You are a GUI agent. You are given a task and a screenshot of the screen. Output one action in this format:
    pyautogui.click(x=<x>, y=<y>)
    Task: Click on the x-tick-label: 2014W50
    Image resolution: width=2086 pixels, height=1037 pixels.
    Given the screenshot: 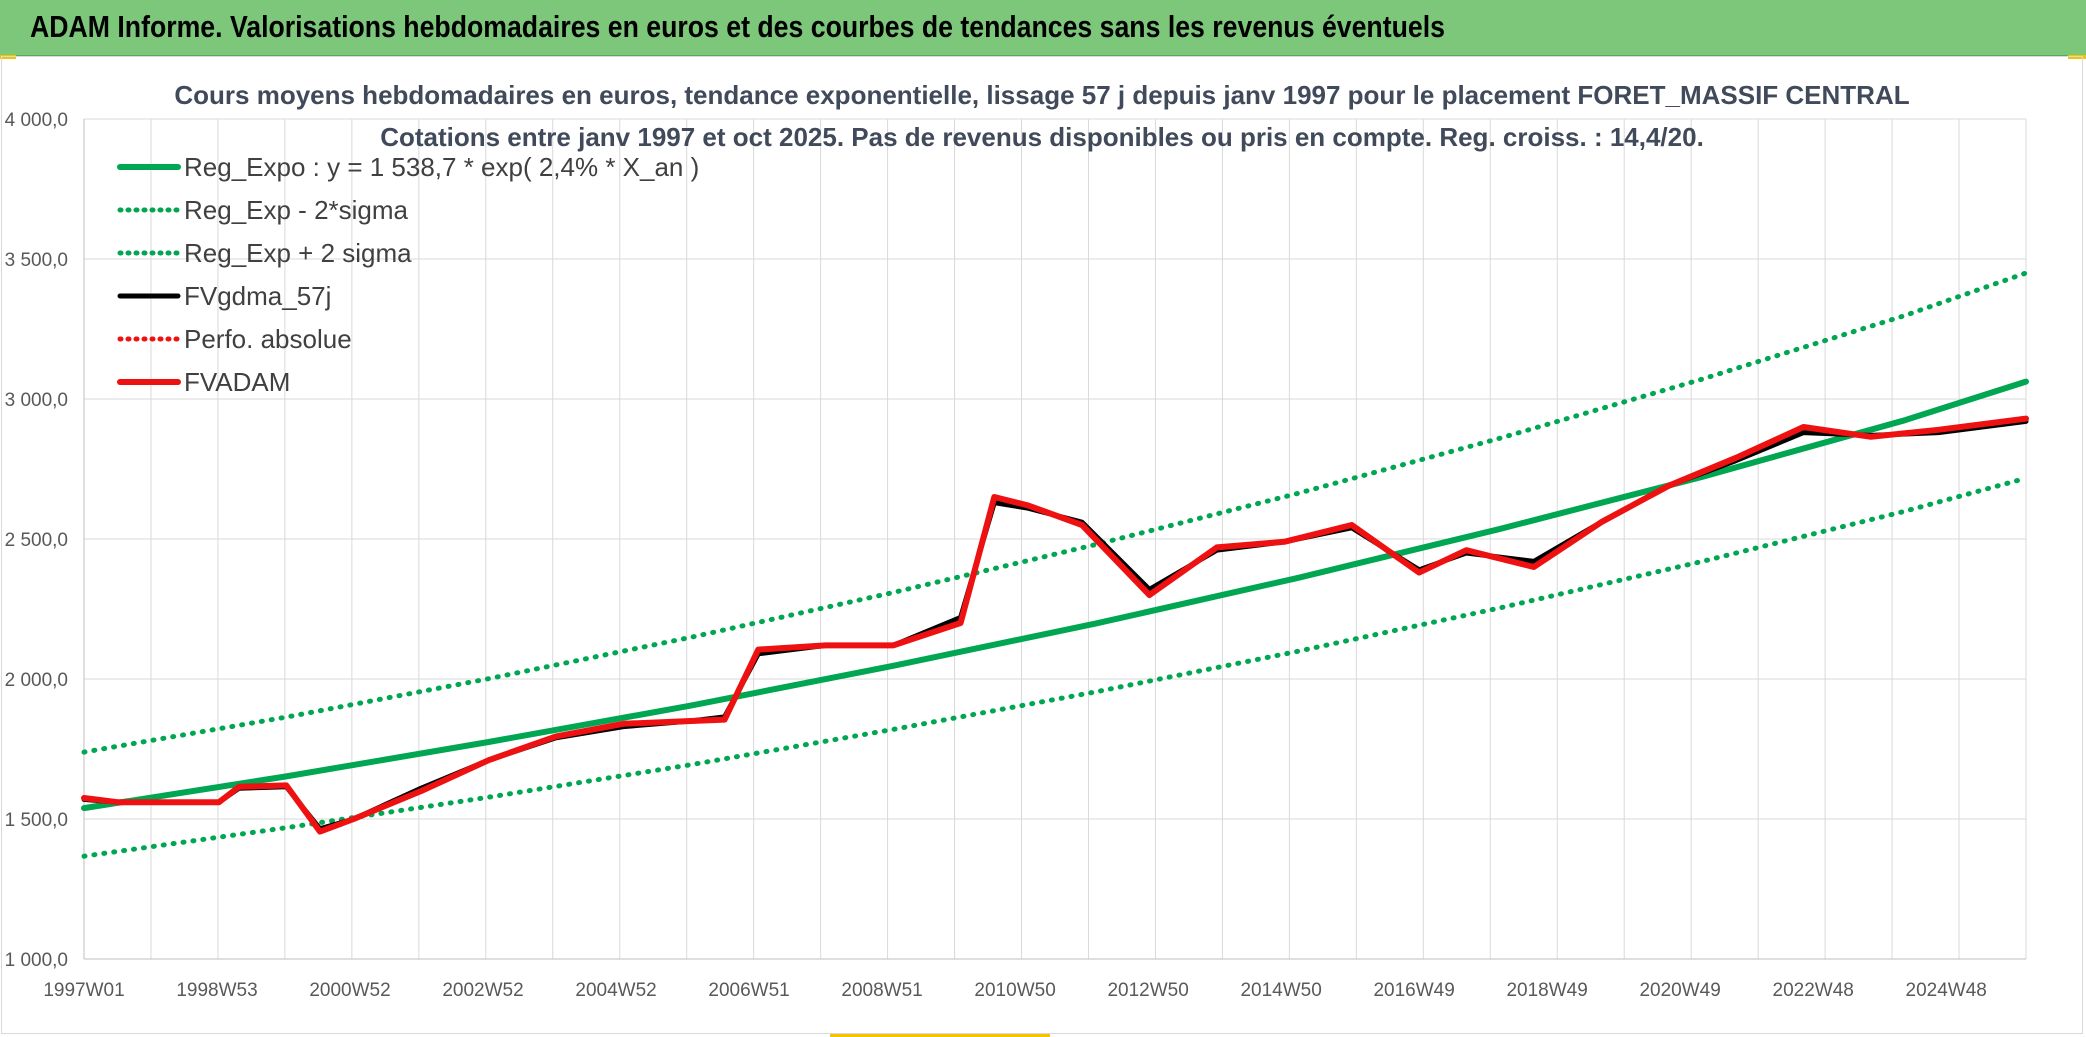 What is the action you would take?
    pyautogui.click(x=1280, y=990)
    